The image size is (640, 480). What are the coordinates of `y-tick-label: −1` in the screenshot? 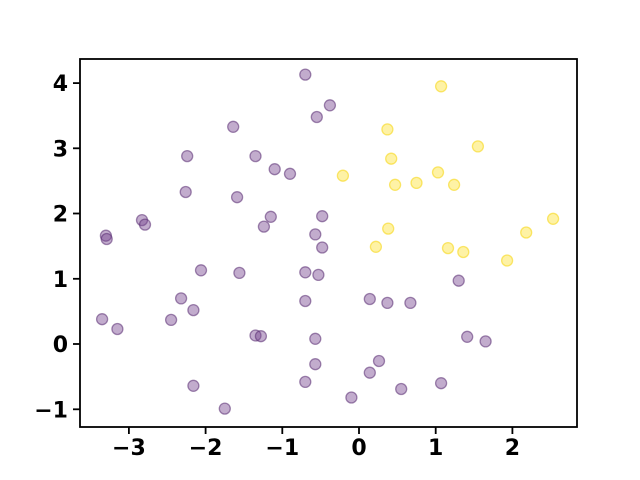 It's located at (51, 410).